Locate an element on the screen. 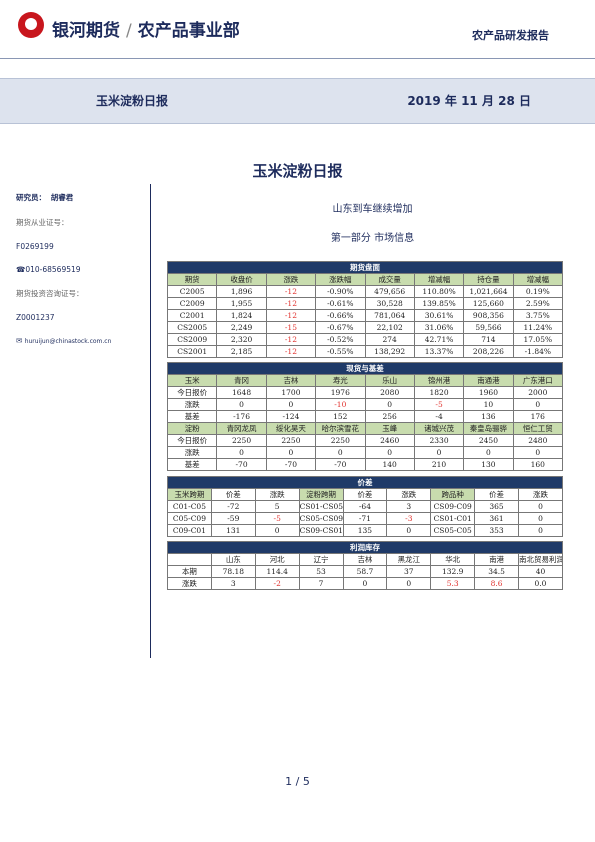 This screenshot has height=842, width=595. column-header: 恒仁工贸 is located at coordinates (538, 428).